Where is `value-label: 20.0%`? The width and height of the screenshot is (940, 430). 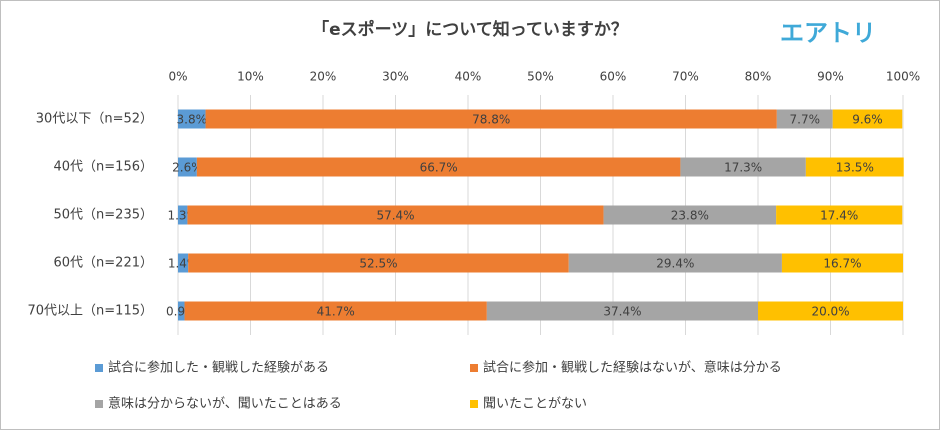
value-label: 20.0% is located at coordinates (830, 312).